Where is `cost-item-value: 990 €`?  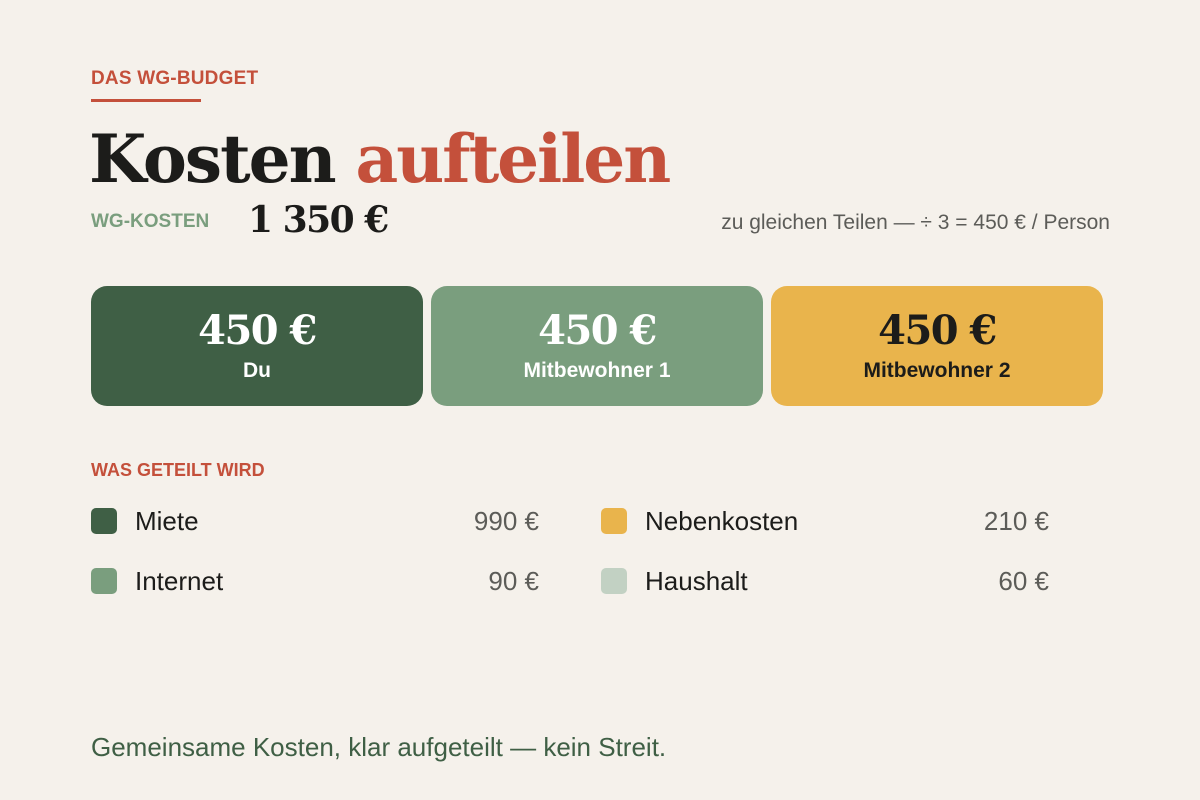 cost-item-value: 990 € is located at coordinates (506, 520).